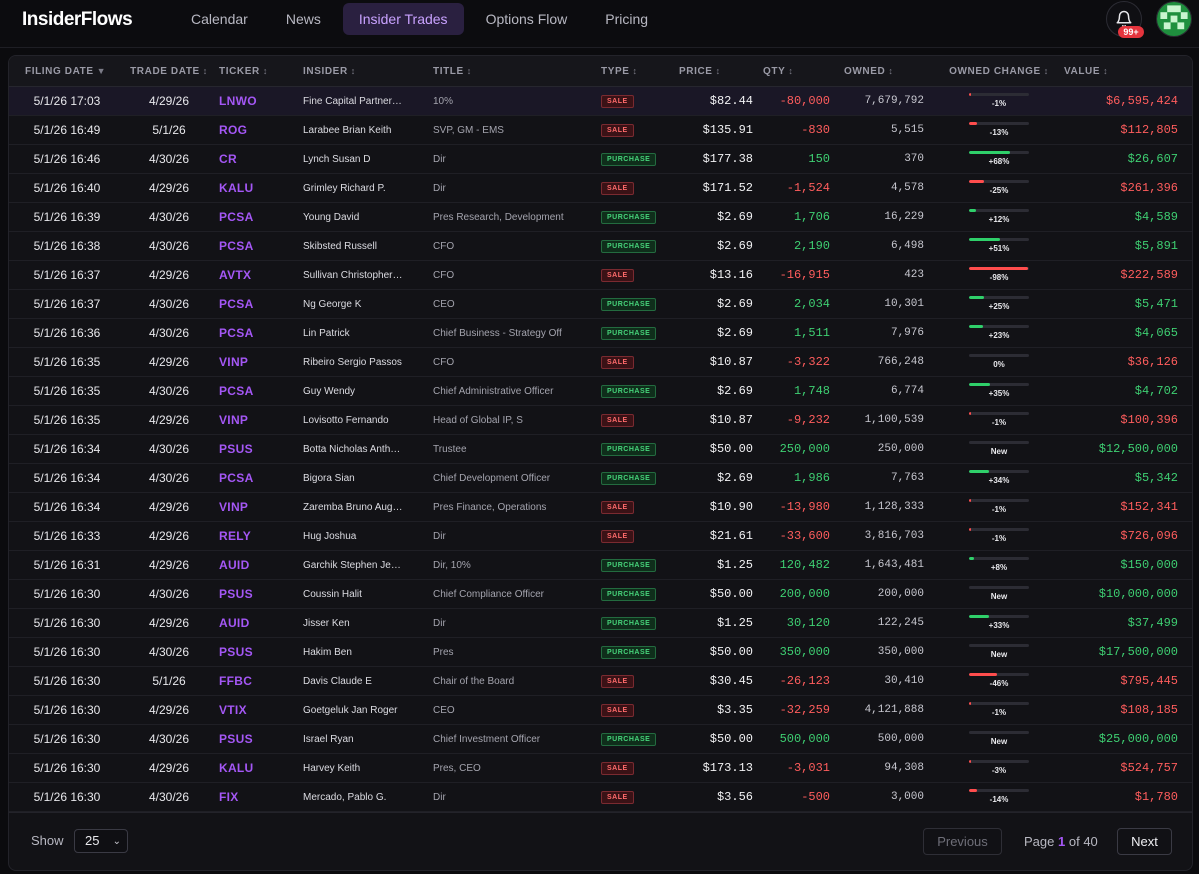  Describe the element at coordinates (219, 19) in the screenshot. I see `nav-item-calendar: Calendar` at that location.